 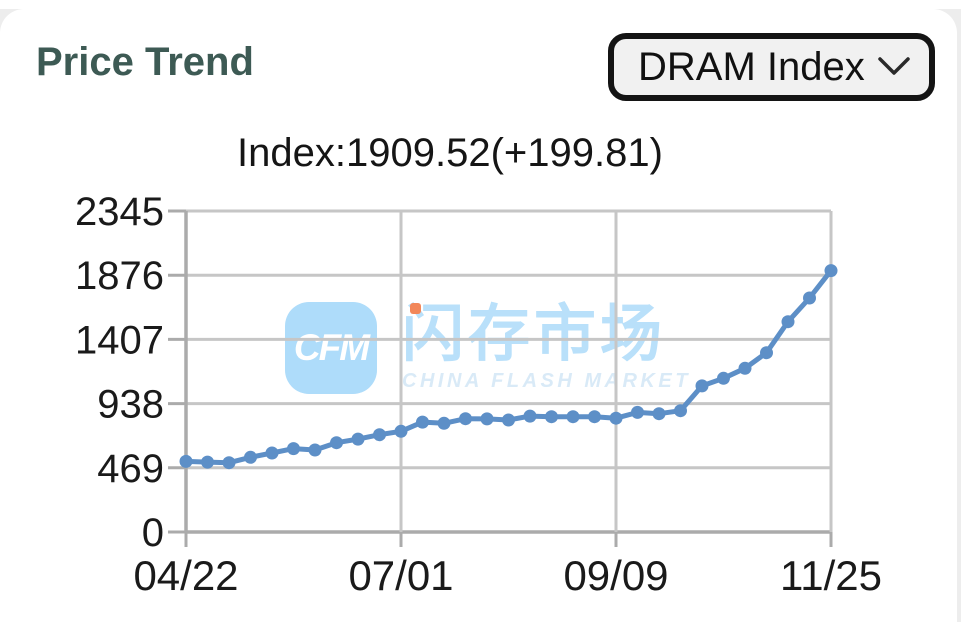 I want to click on y-tick-label: 1876, so click(x=119, y=276).